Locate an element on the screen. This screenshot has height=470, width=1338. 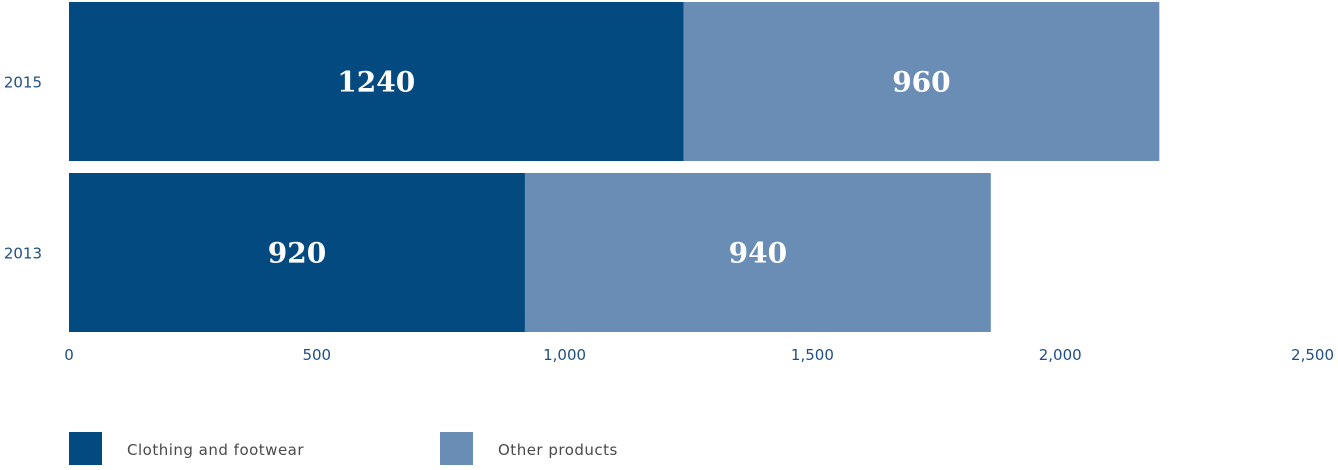
legend-label-1: Other products is located at coordinates (558, 450).